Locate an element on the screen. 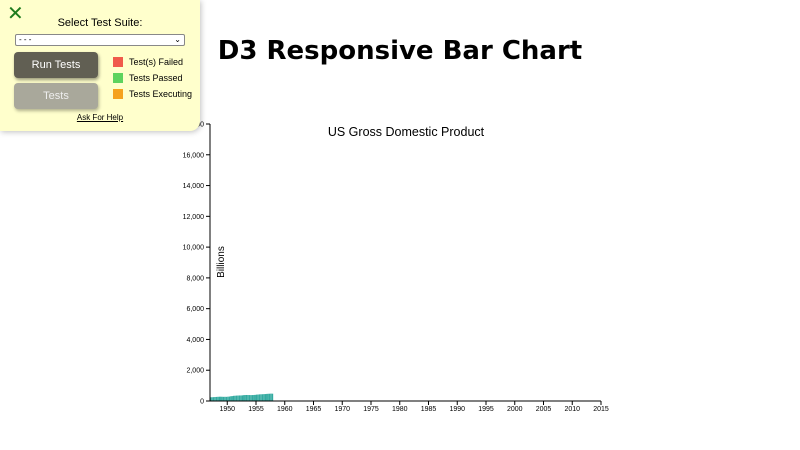 This screenshot has height=450, width=800. x-tick-label: 1955 is located at coordinates (256, 409).